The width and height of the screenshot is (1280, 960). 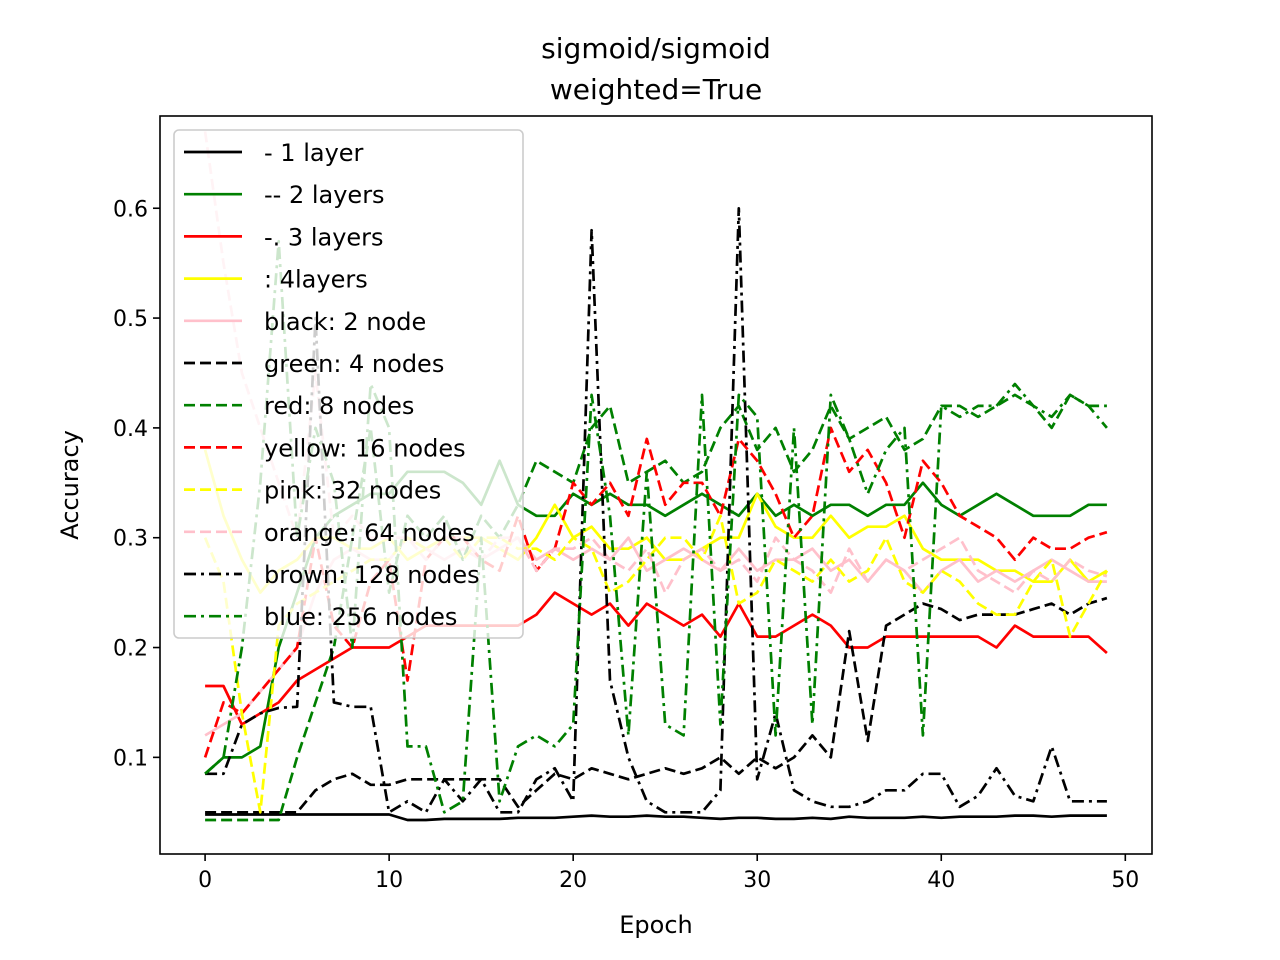 What do you see at coordinates (372, 575) in the screenshot?
I see `legend-label-11: brown: 128 nodes` at bounding box center [372, 575].